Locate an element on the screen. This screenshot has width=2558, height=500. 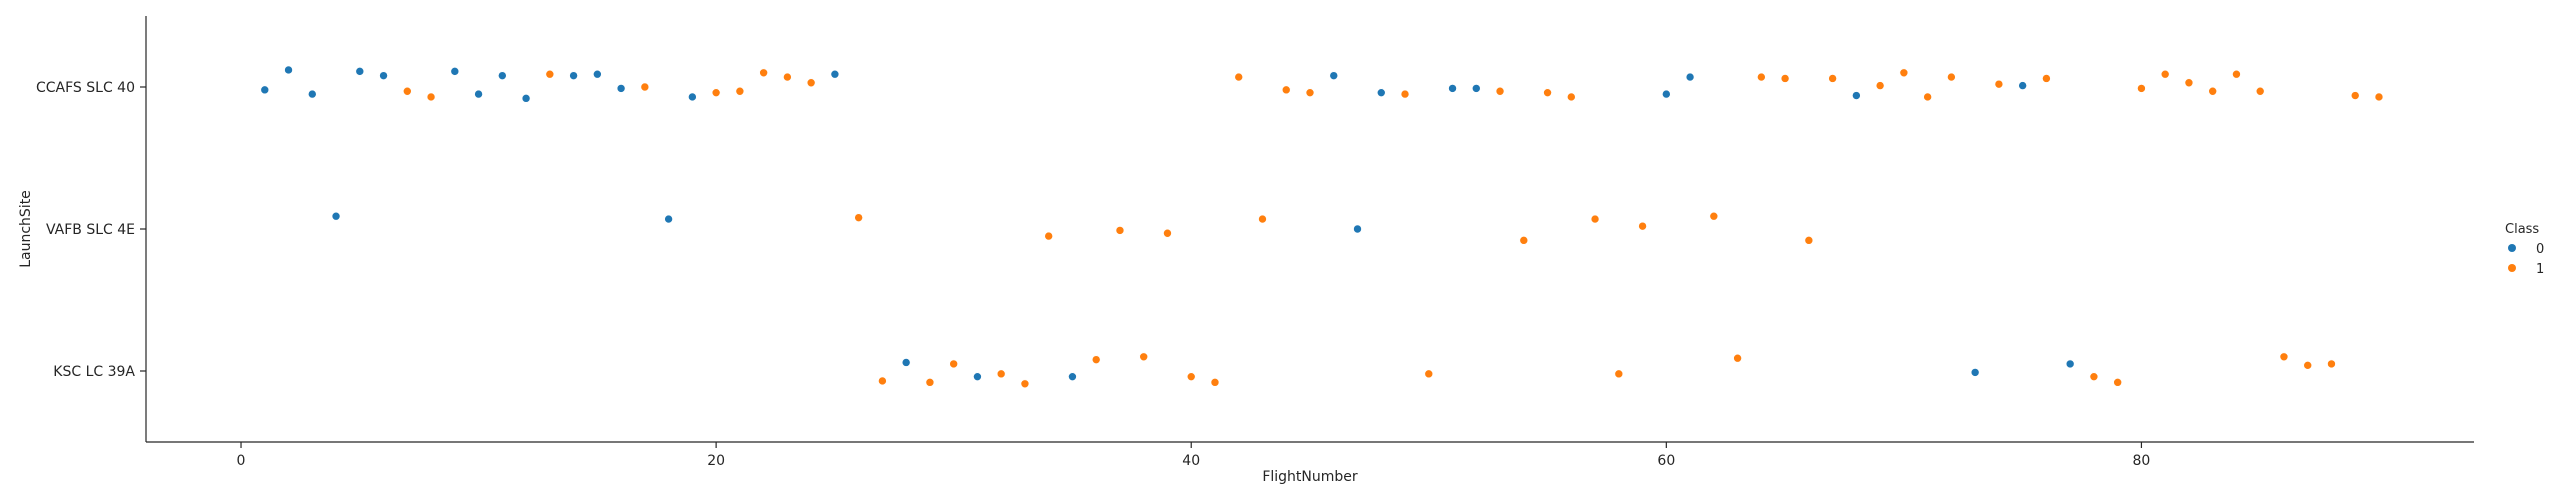
x-ticks: 0 20 40 60 80 is located at coordinates (1194, 455).